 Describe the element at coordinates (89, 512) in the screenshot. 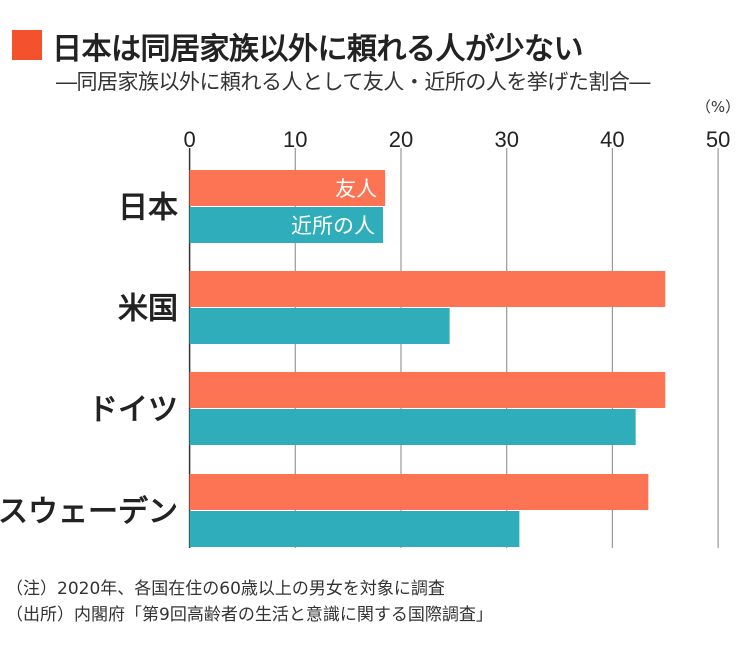

I see `category-label: スウェーデン` at that location.